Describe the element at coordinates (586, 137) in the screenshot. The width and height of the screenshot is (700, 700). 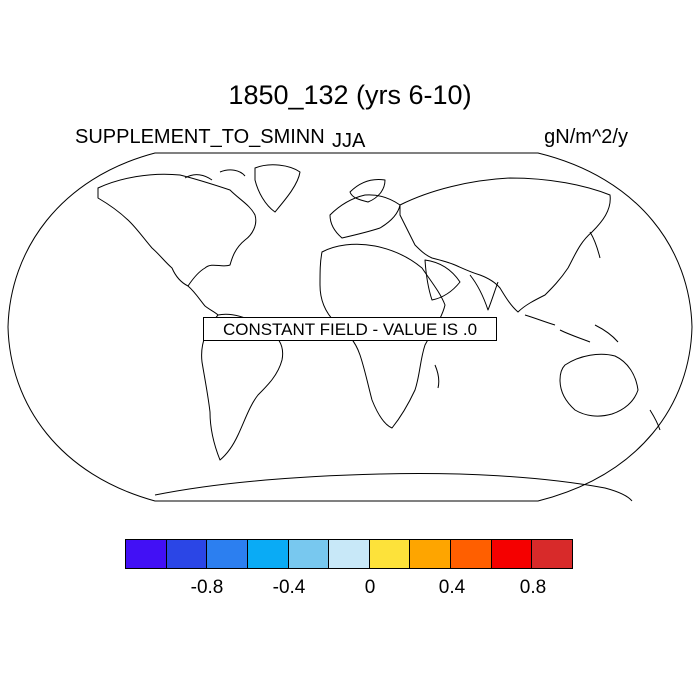
I see `units-label: gN/m^2/y` at that location.